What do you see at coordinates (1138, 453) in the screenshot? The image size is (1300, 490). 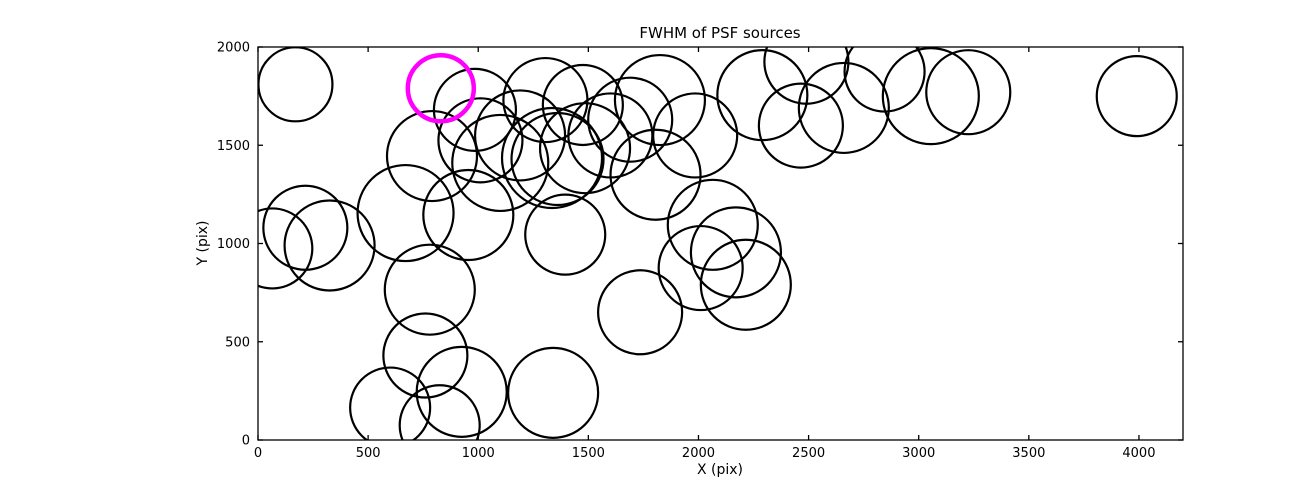 I see `x-tick-label: 4000` at bounding box center [1138, 453].